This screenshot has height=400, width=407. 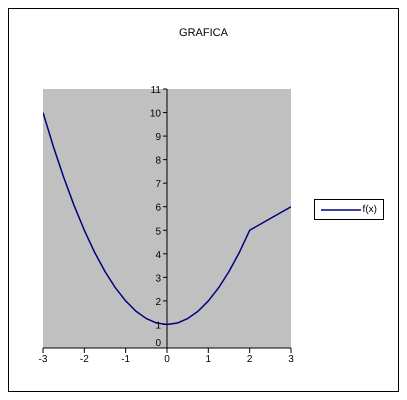 What do you see at coordinates (85, 360) in the screenshot?
I see `x-tick-label: -2` at bounding box center [85, 360].